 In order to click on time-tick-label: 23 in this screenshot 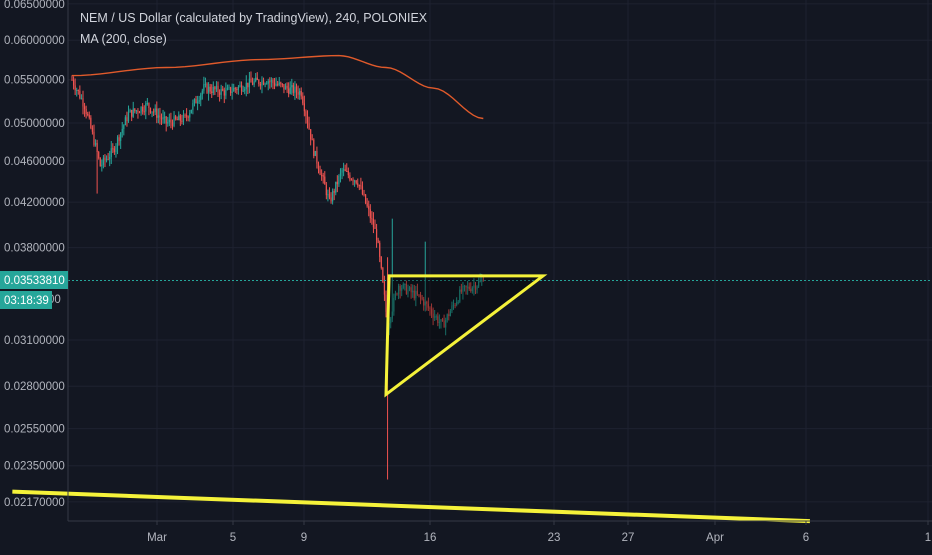, I will do `click(554, 538)`.